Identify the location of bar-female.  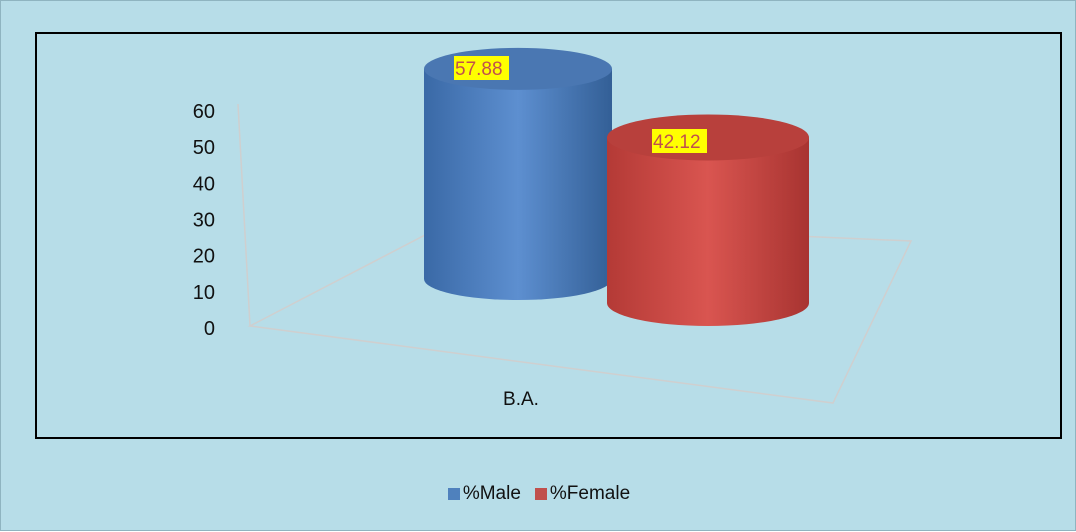
(708, 220).